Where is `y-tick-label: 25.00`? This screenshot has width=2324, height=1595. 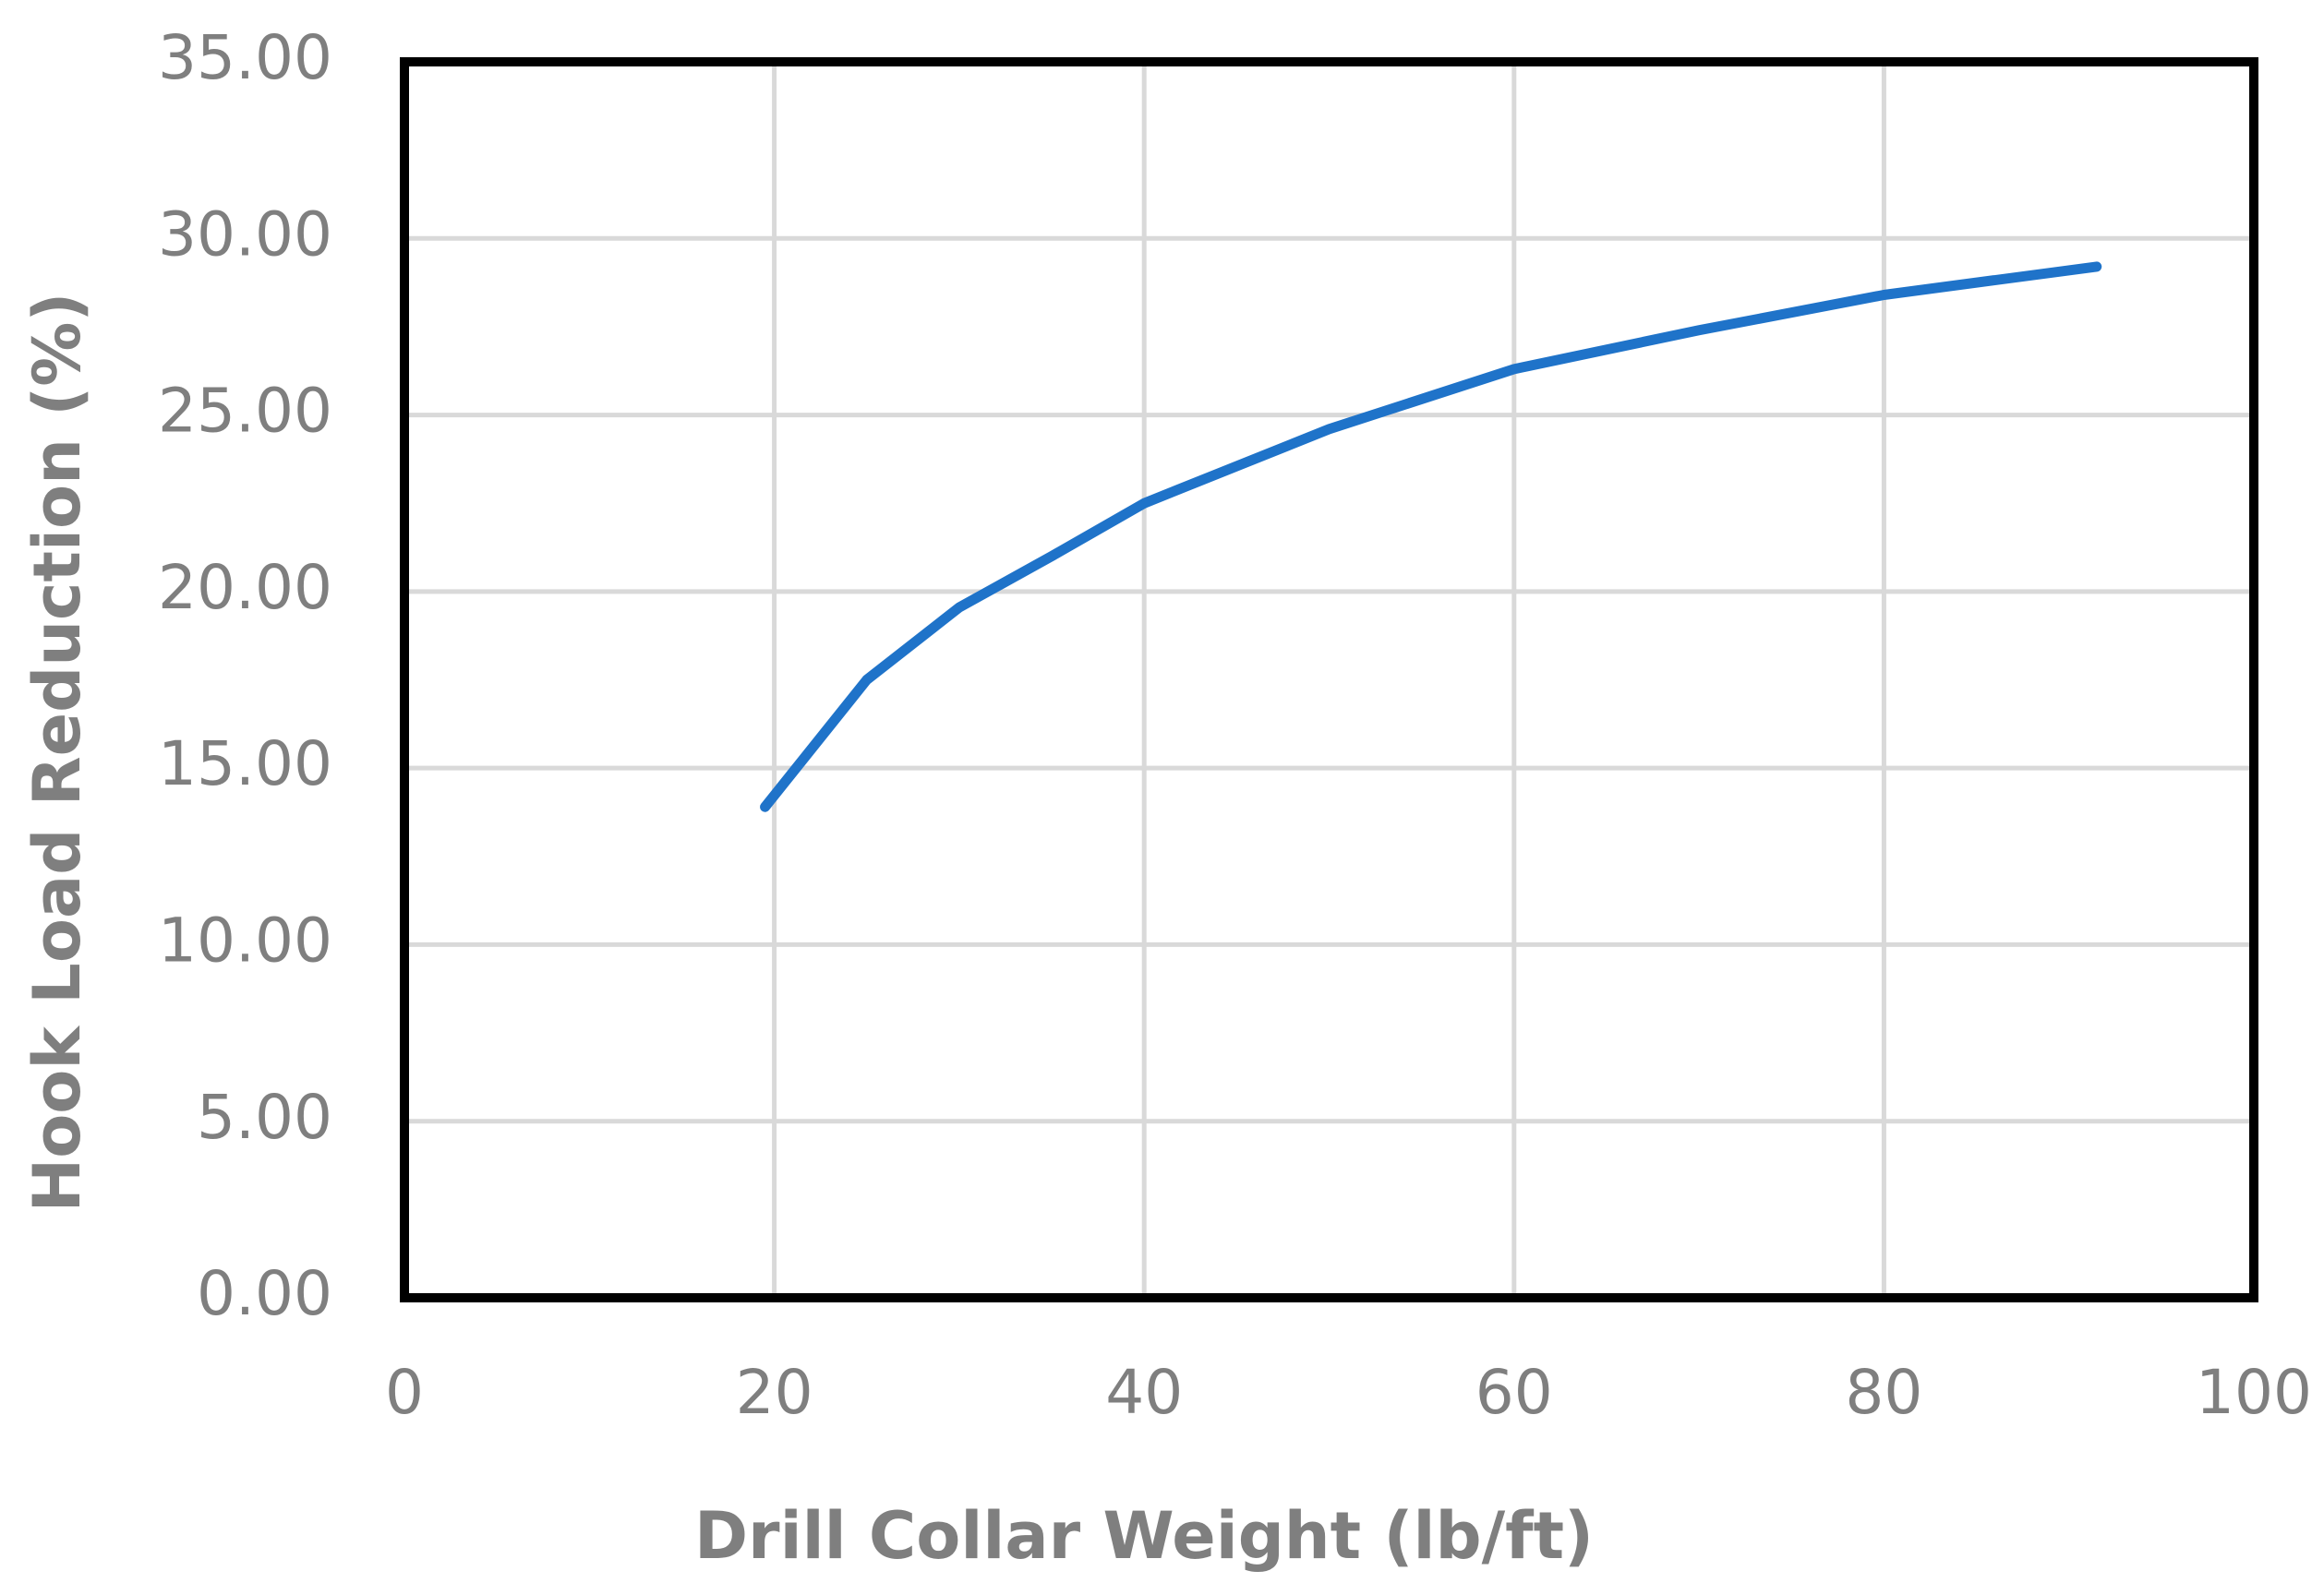
y-tick-label: 25.00 is located at coordinates (245, 411).